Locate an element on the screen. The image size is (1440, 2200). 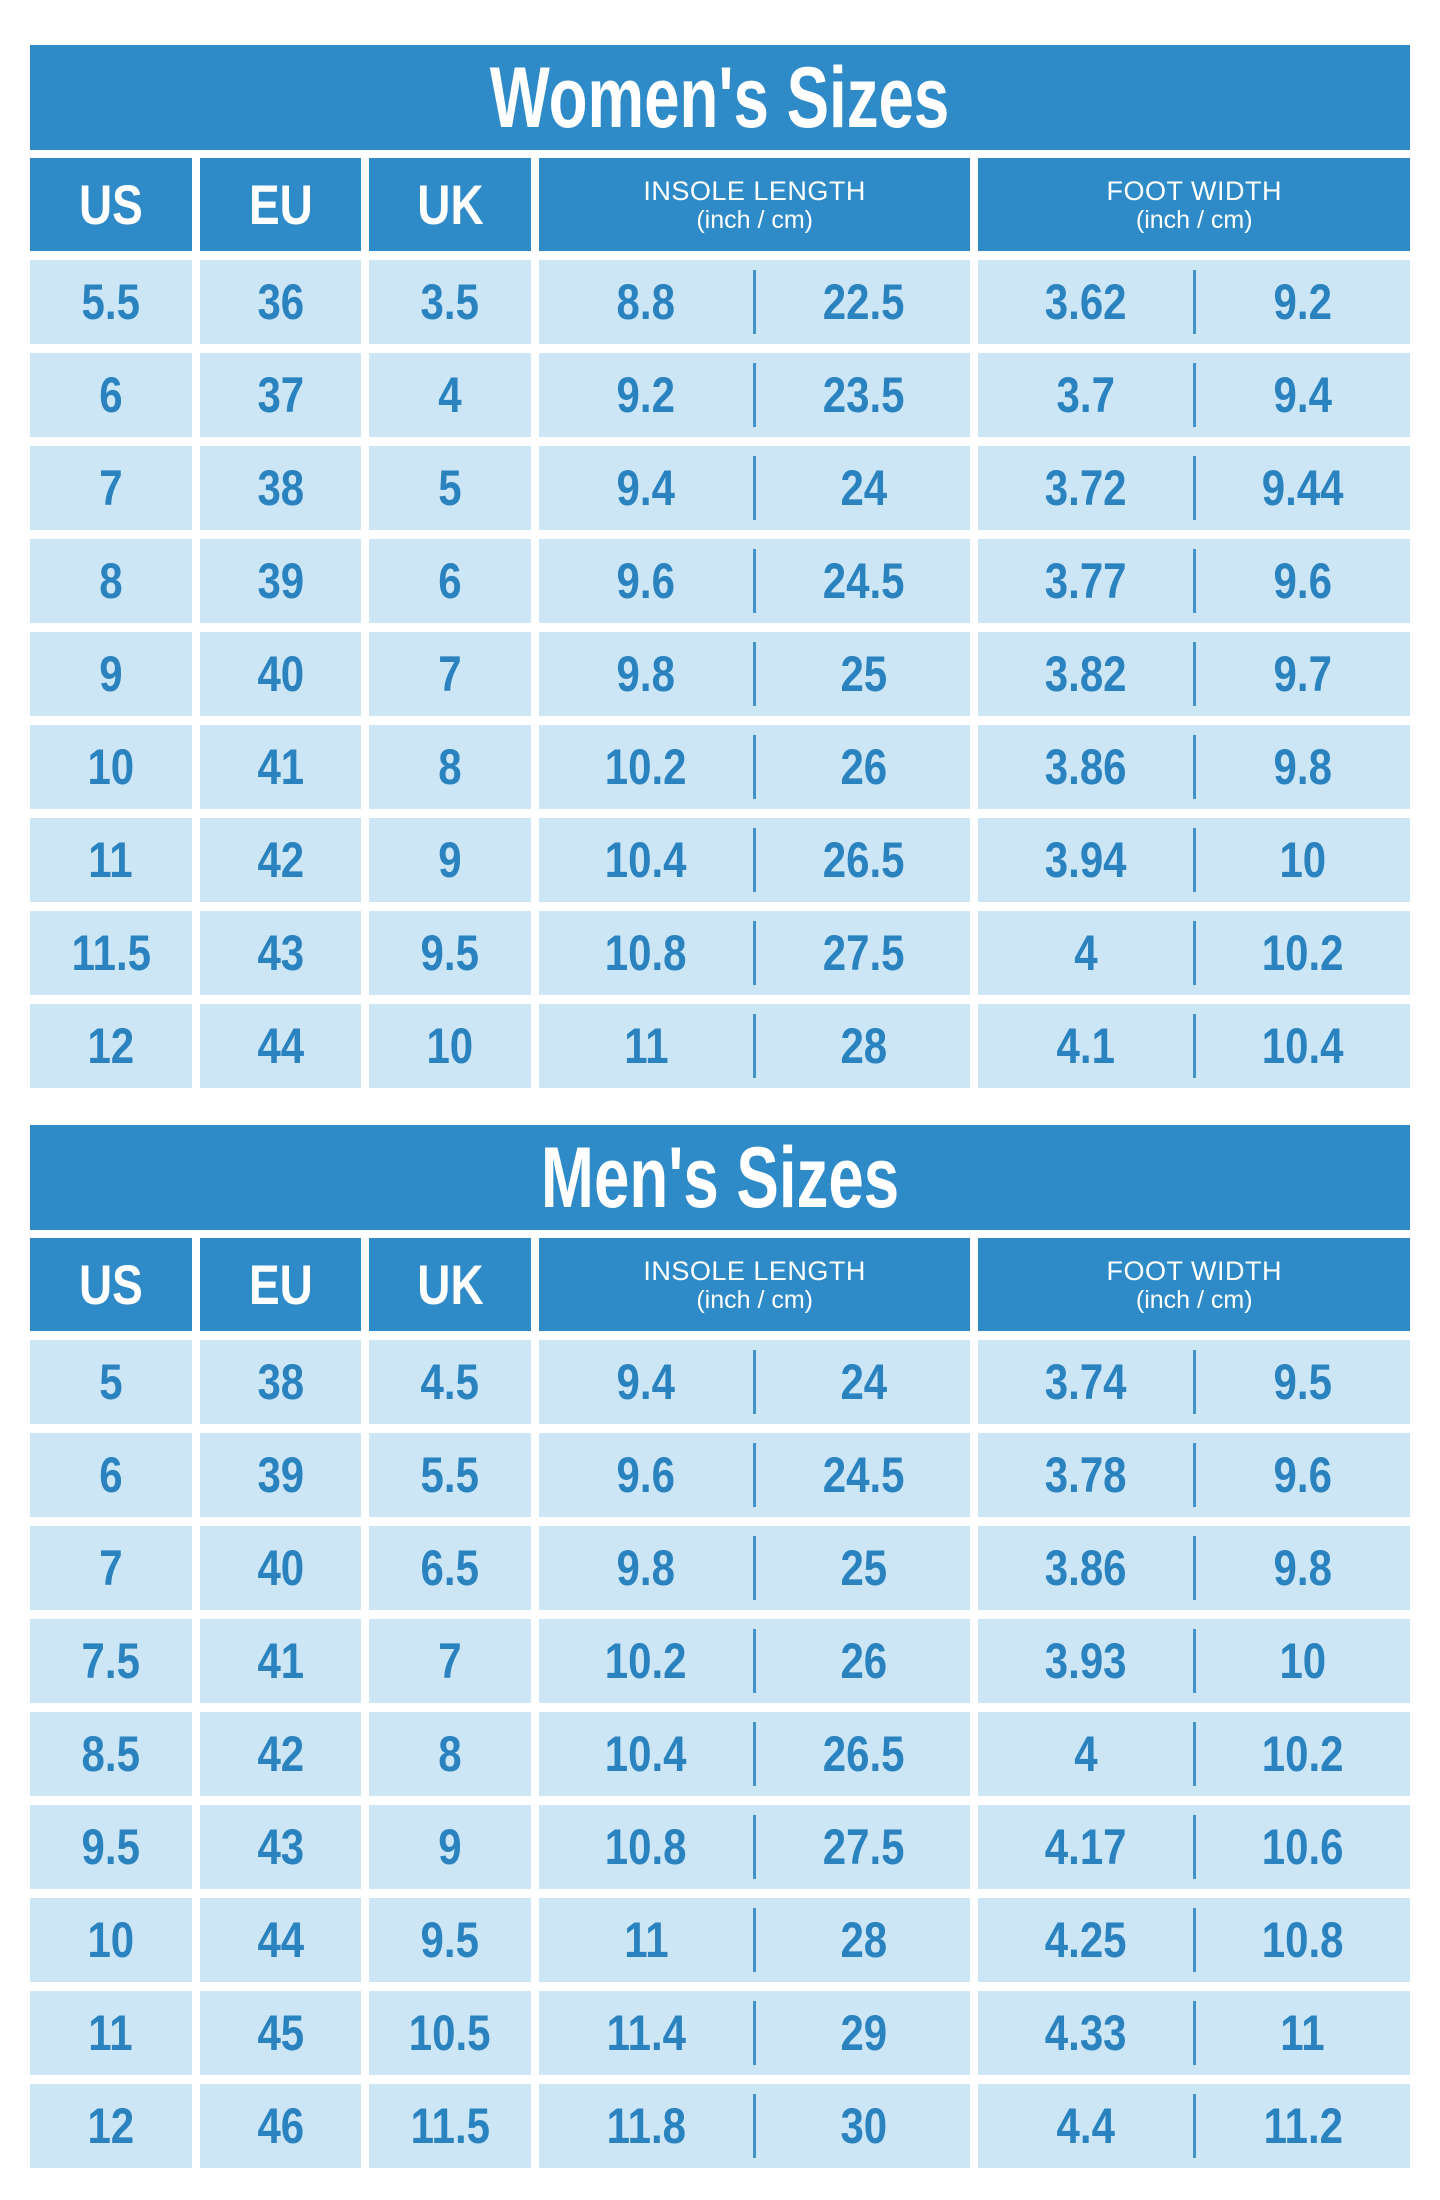
foot-width-cm-value: 9.44 is located at coordinates (1302, 488).